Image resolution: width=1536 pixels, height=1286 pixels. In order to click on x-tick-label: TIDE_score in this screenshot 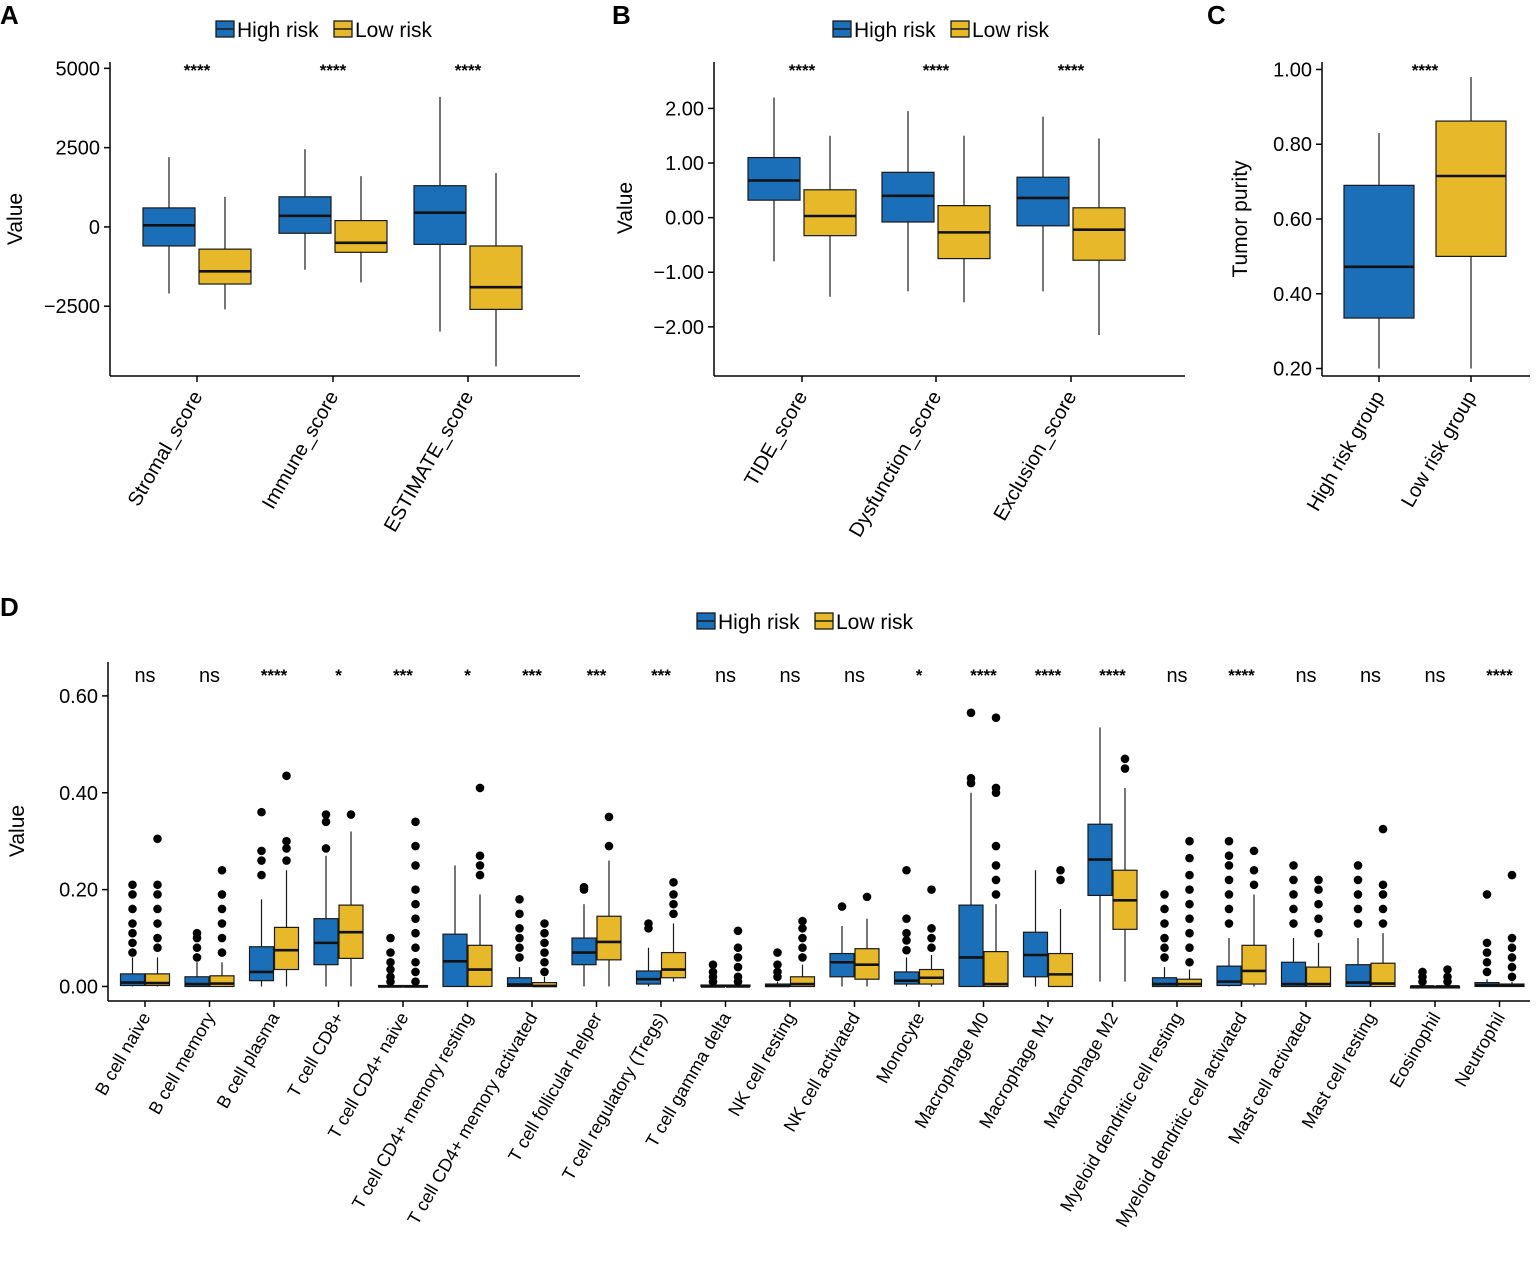, I will do `click(776, 439)`.